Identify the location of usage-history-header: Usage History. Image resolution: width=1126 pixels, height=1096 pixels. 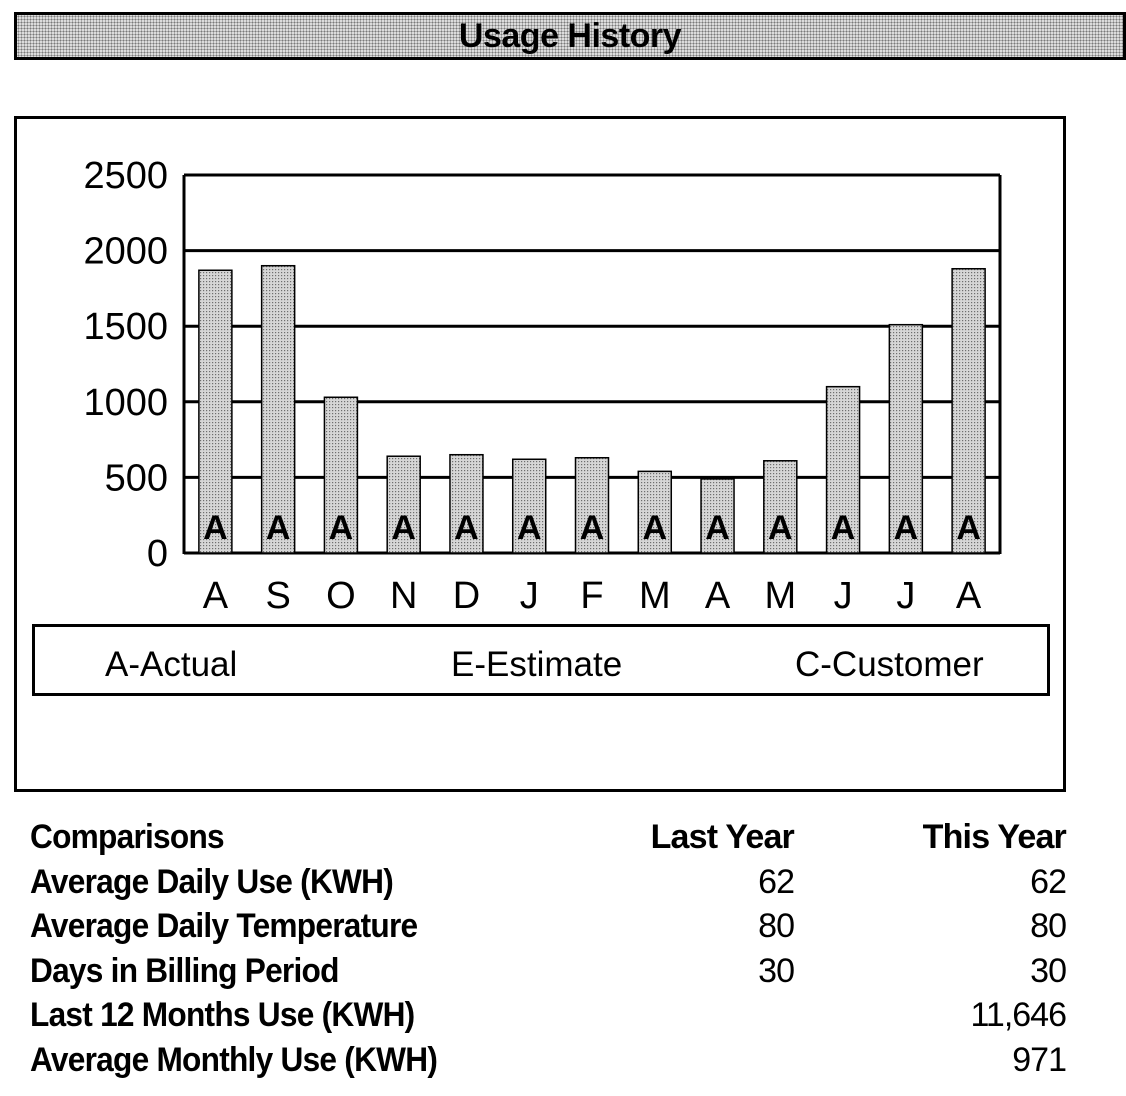
(570, 36).